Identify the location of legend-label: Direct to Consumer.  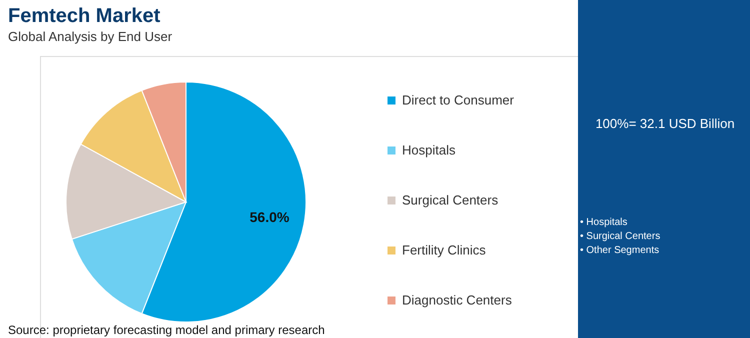
(458, 100).